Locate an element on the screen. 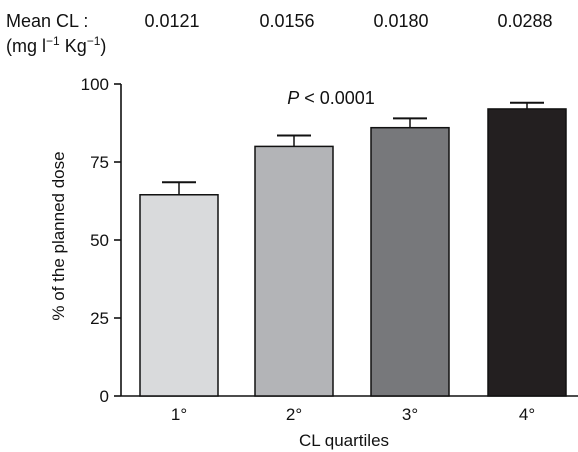 Image resolution: width=578 pixels, height=452 pixels. x-axis-title: CL quartiles is located at coordinates (344, 440).